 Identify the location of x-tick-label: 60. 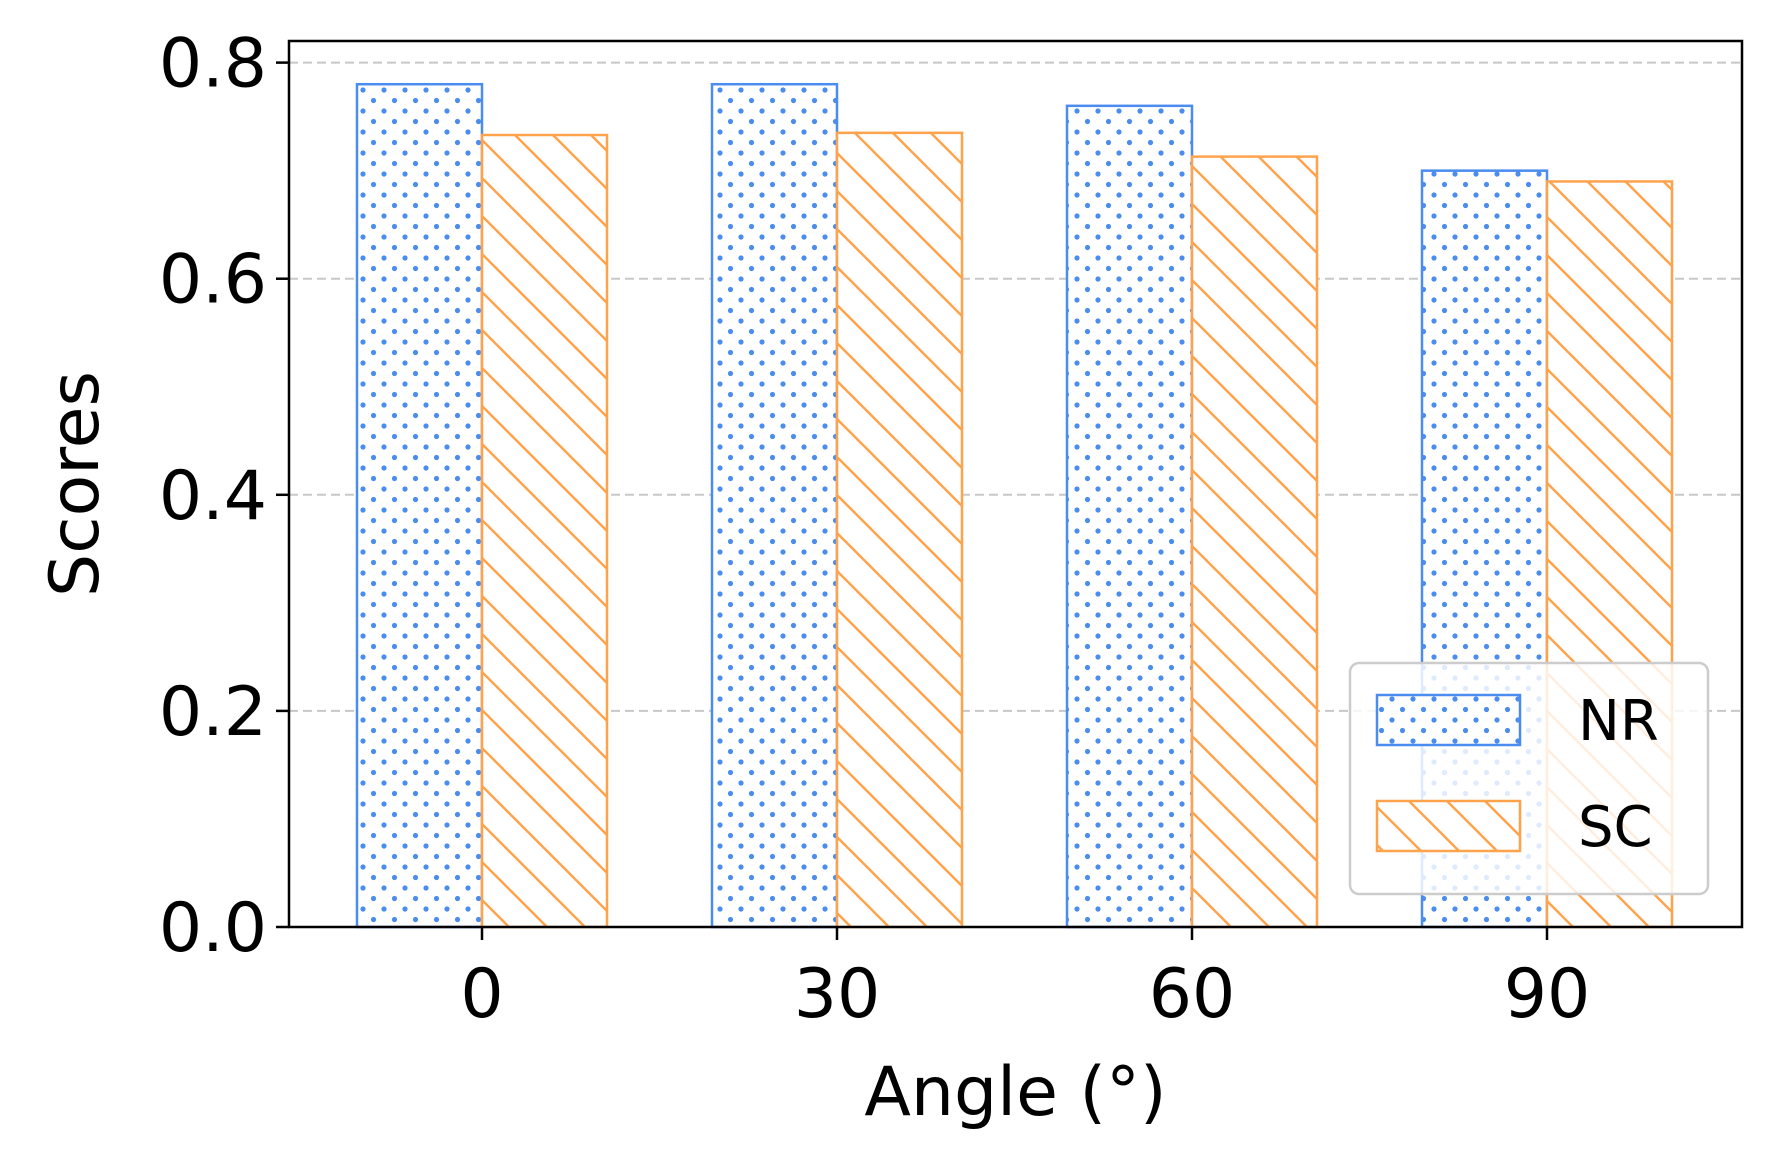
(1192, 994).